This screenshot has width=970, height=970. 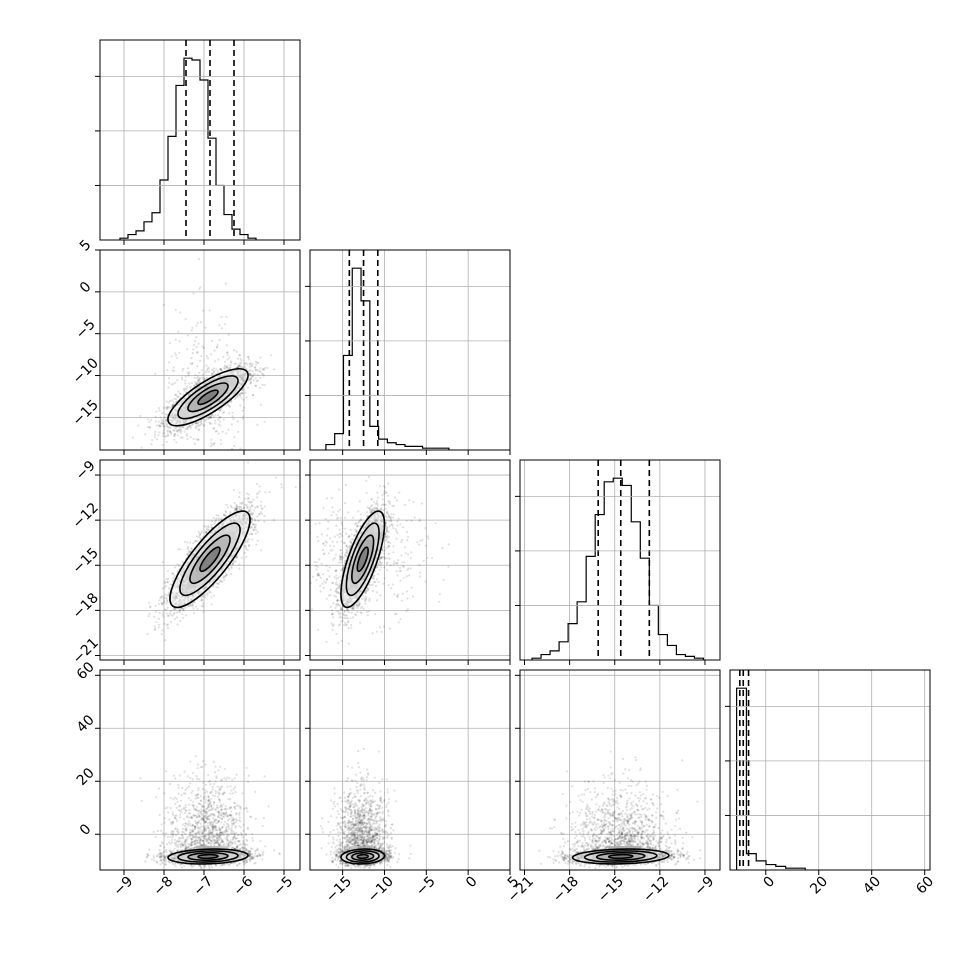 What do you see at coordinates (771, 778) in the screenshot?
I see `histogram-p3` at bounding box center [771, 778].